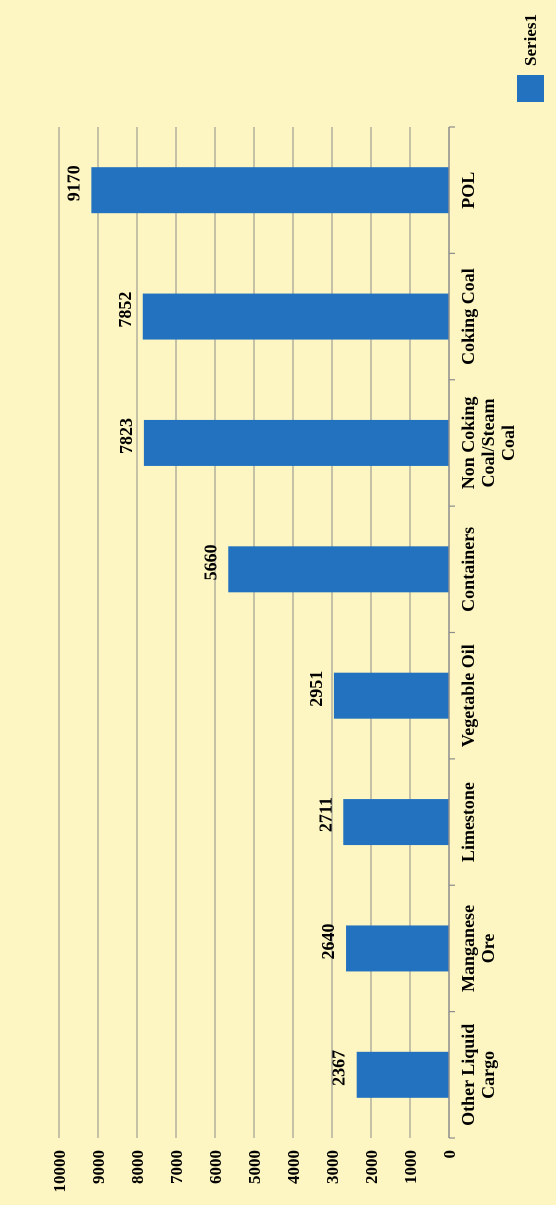 The image size is (556, 1210). What do you see at coordinates (468, 443) in the screenshot?
I see `category-label: Non Coking` at bounding box center [468, 443].